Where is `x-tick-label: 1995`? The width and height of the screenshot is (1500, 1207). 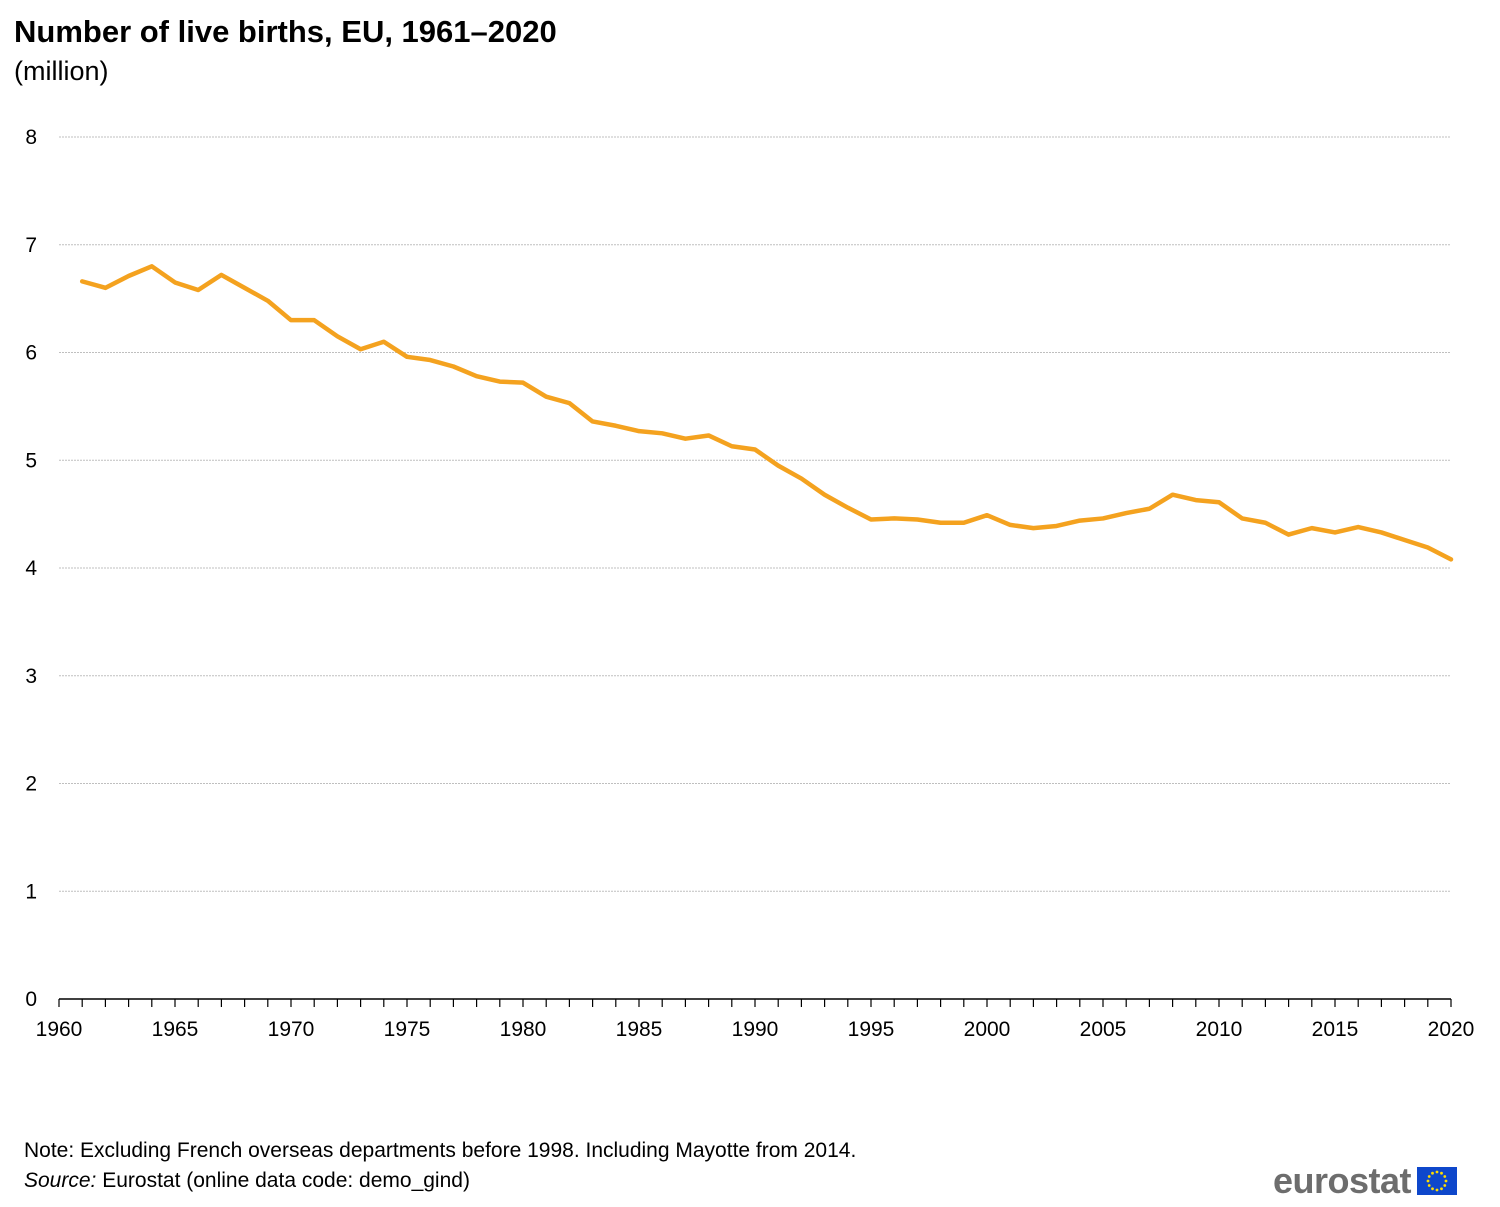 x-tick-label: 1995 is located at coordinates (871, 1029).